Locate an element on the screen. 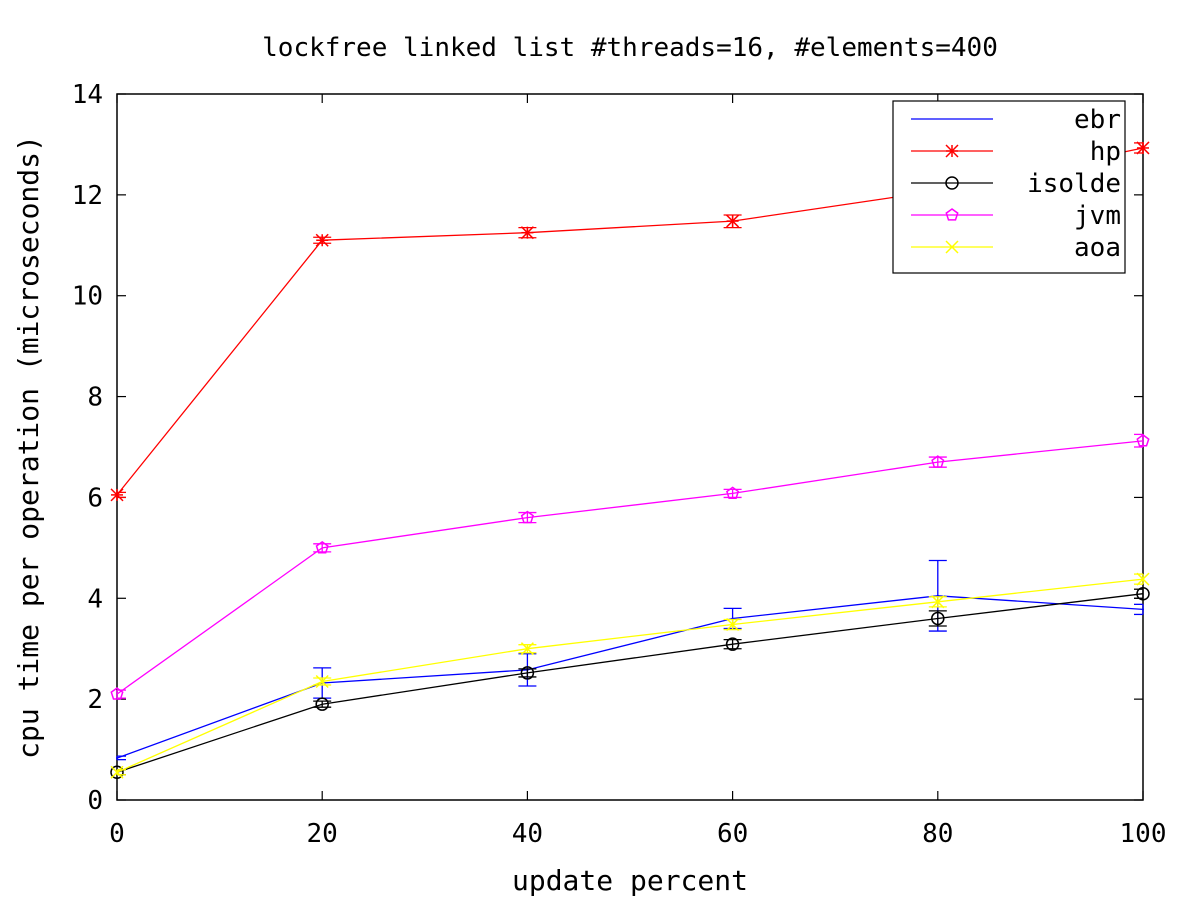  legend-label-ebr: ebr is located at coordinates (1097, 120).